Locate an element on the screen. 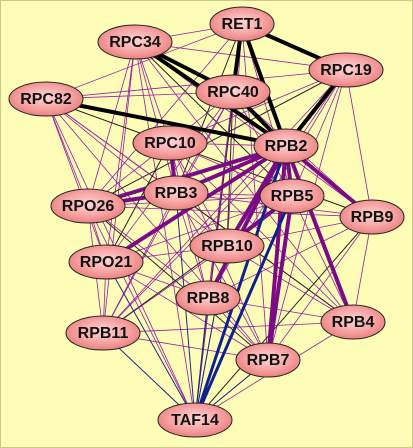 The height and width of the screenshot is (448, 413). node-label: RPO26 is located at coordinates (88, 206).